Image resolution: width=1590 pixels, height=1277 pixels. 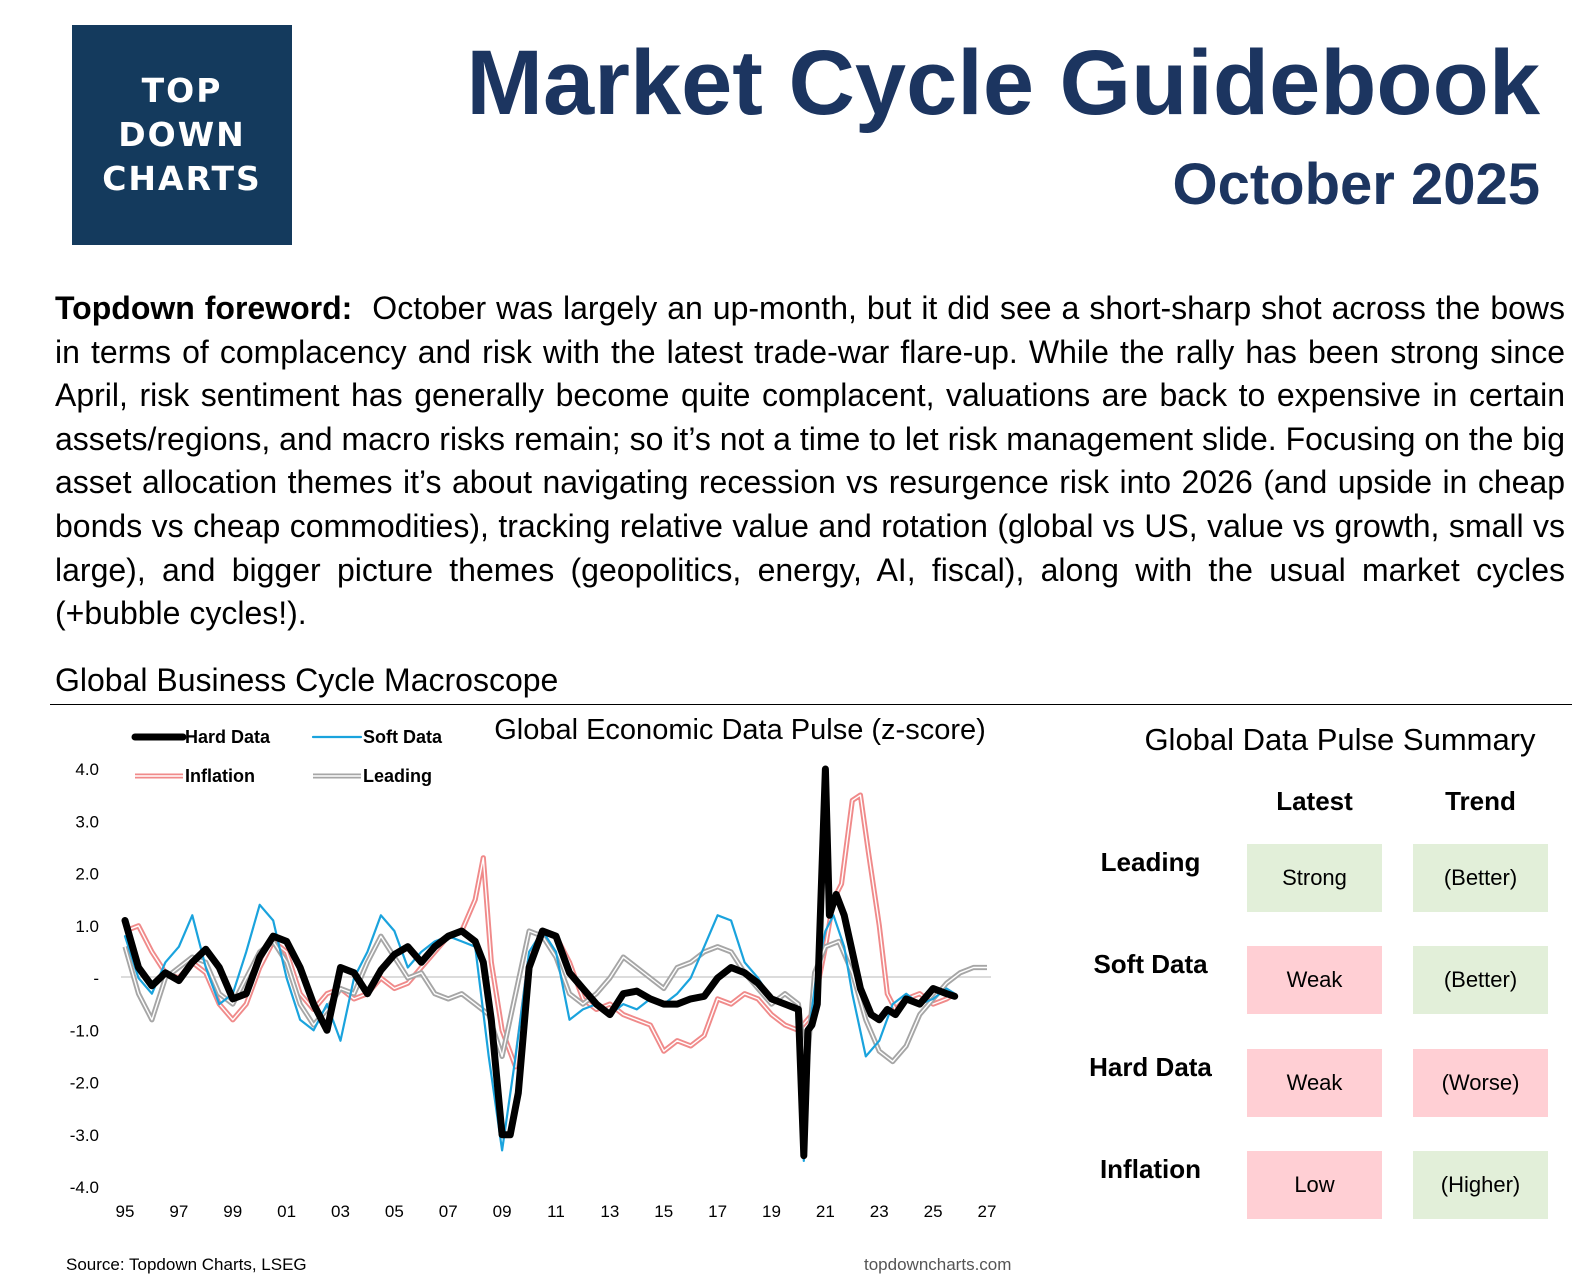 I want to click on section-divider, so click(x=811, y=704).